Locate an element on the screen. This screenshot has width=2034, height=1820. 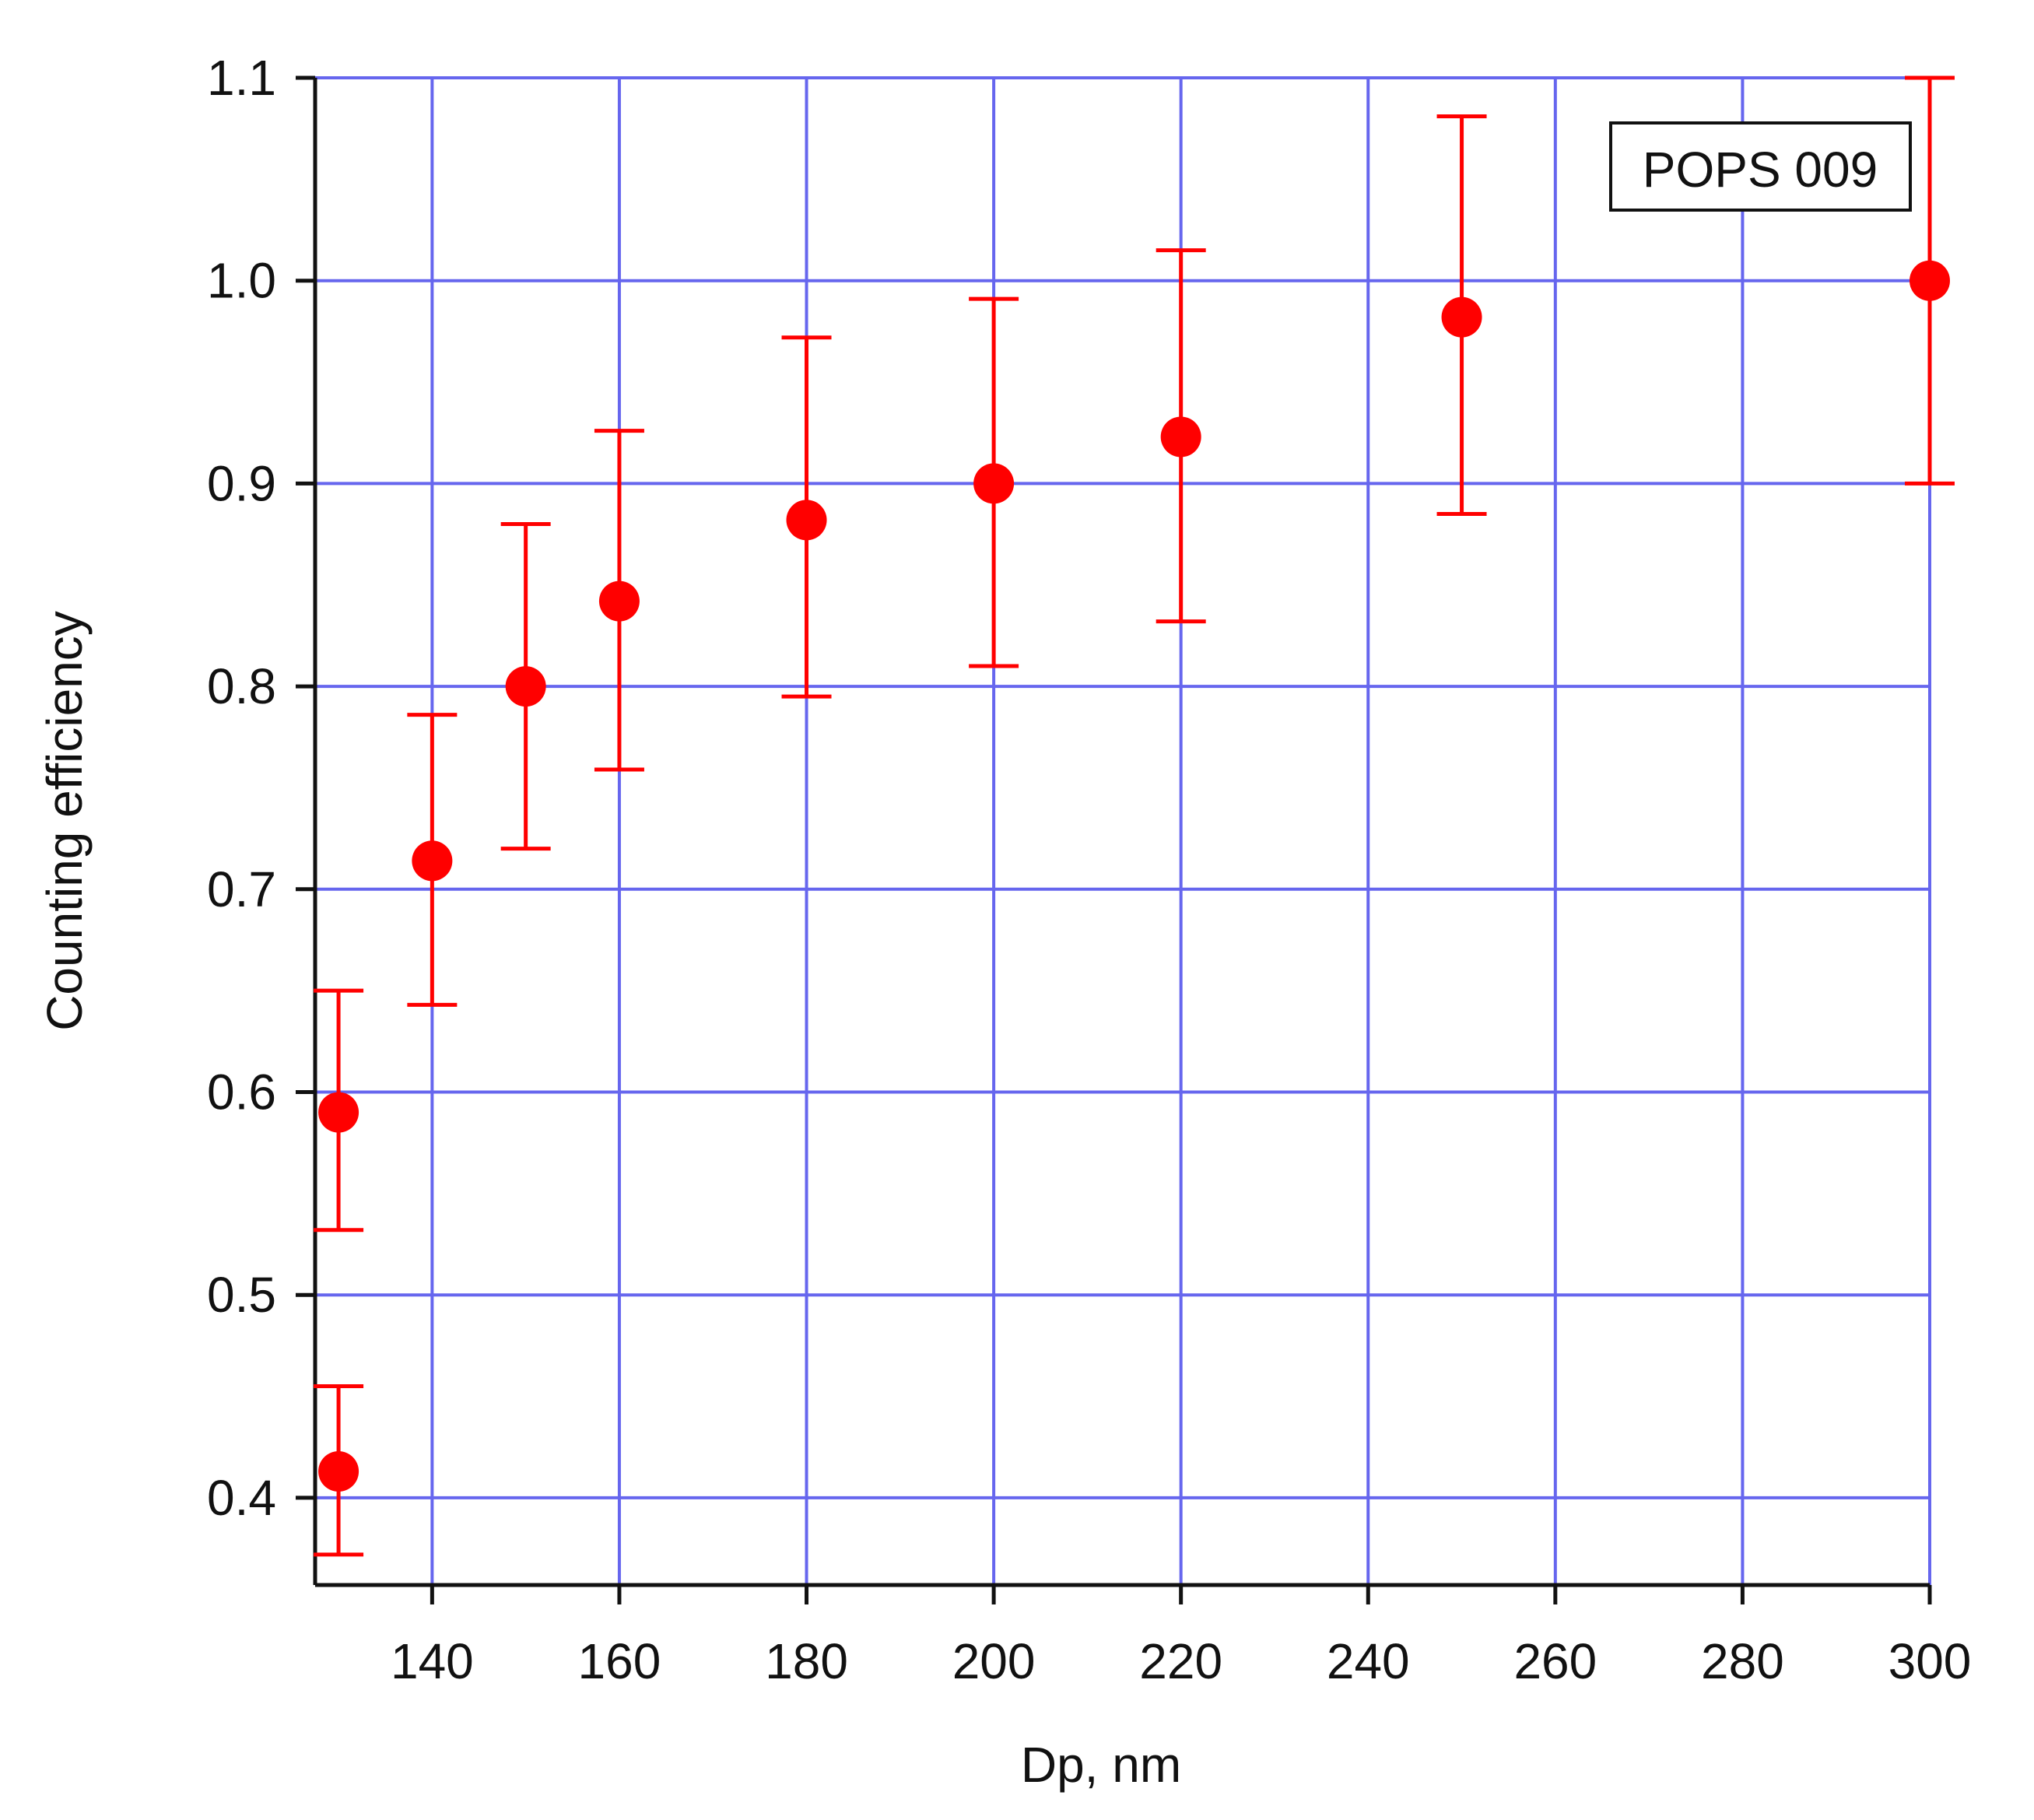
y-tick-label: 0.4 is located at coordinates (241, 1498).